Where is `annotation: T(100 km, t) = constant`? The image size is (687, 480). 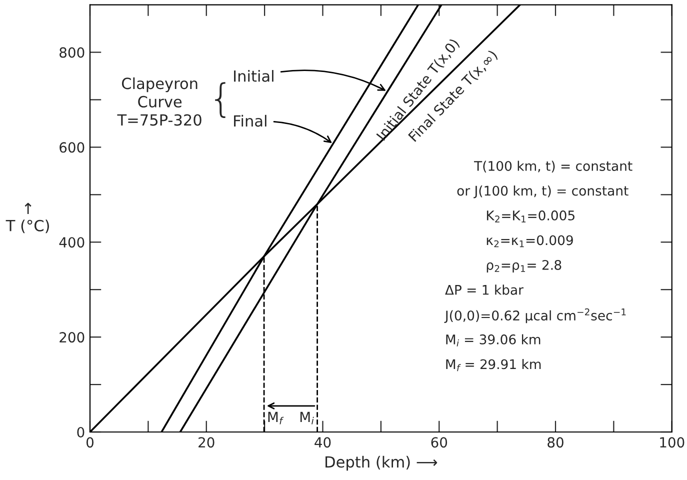 annotation: T(100 km, t) = constant is located at coordinates (553, 166).